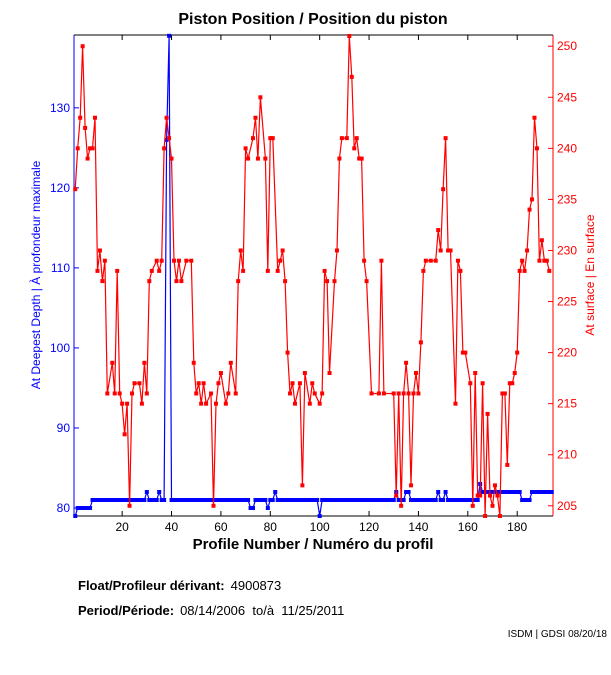 The image size is (611, 675). What do you see at coordinates (271, 527) in the screenshot?
I see `x-tick-label: 80` at bounding box center [271, 527].